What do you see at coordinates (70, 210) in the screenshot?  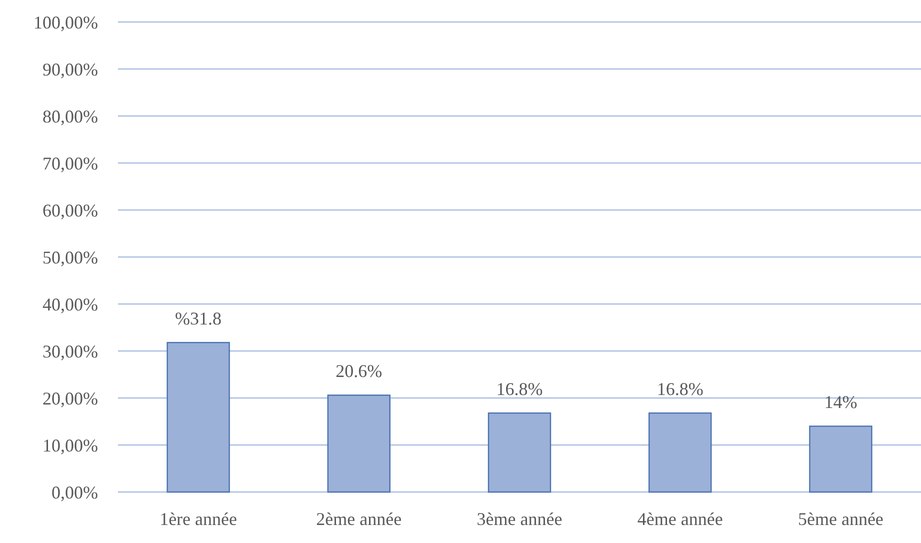 I see `y-tick-label: 60,00%` at bounding box center [70, 210].